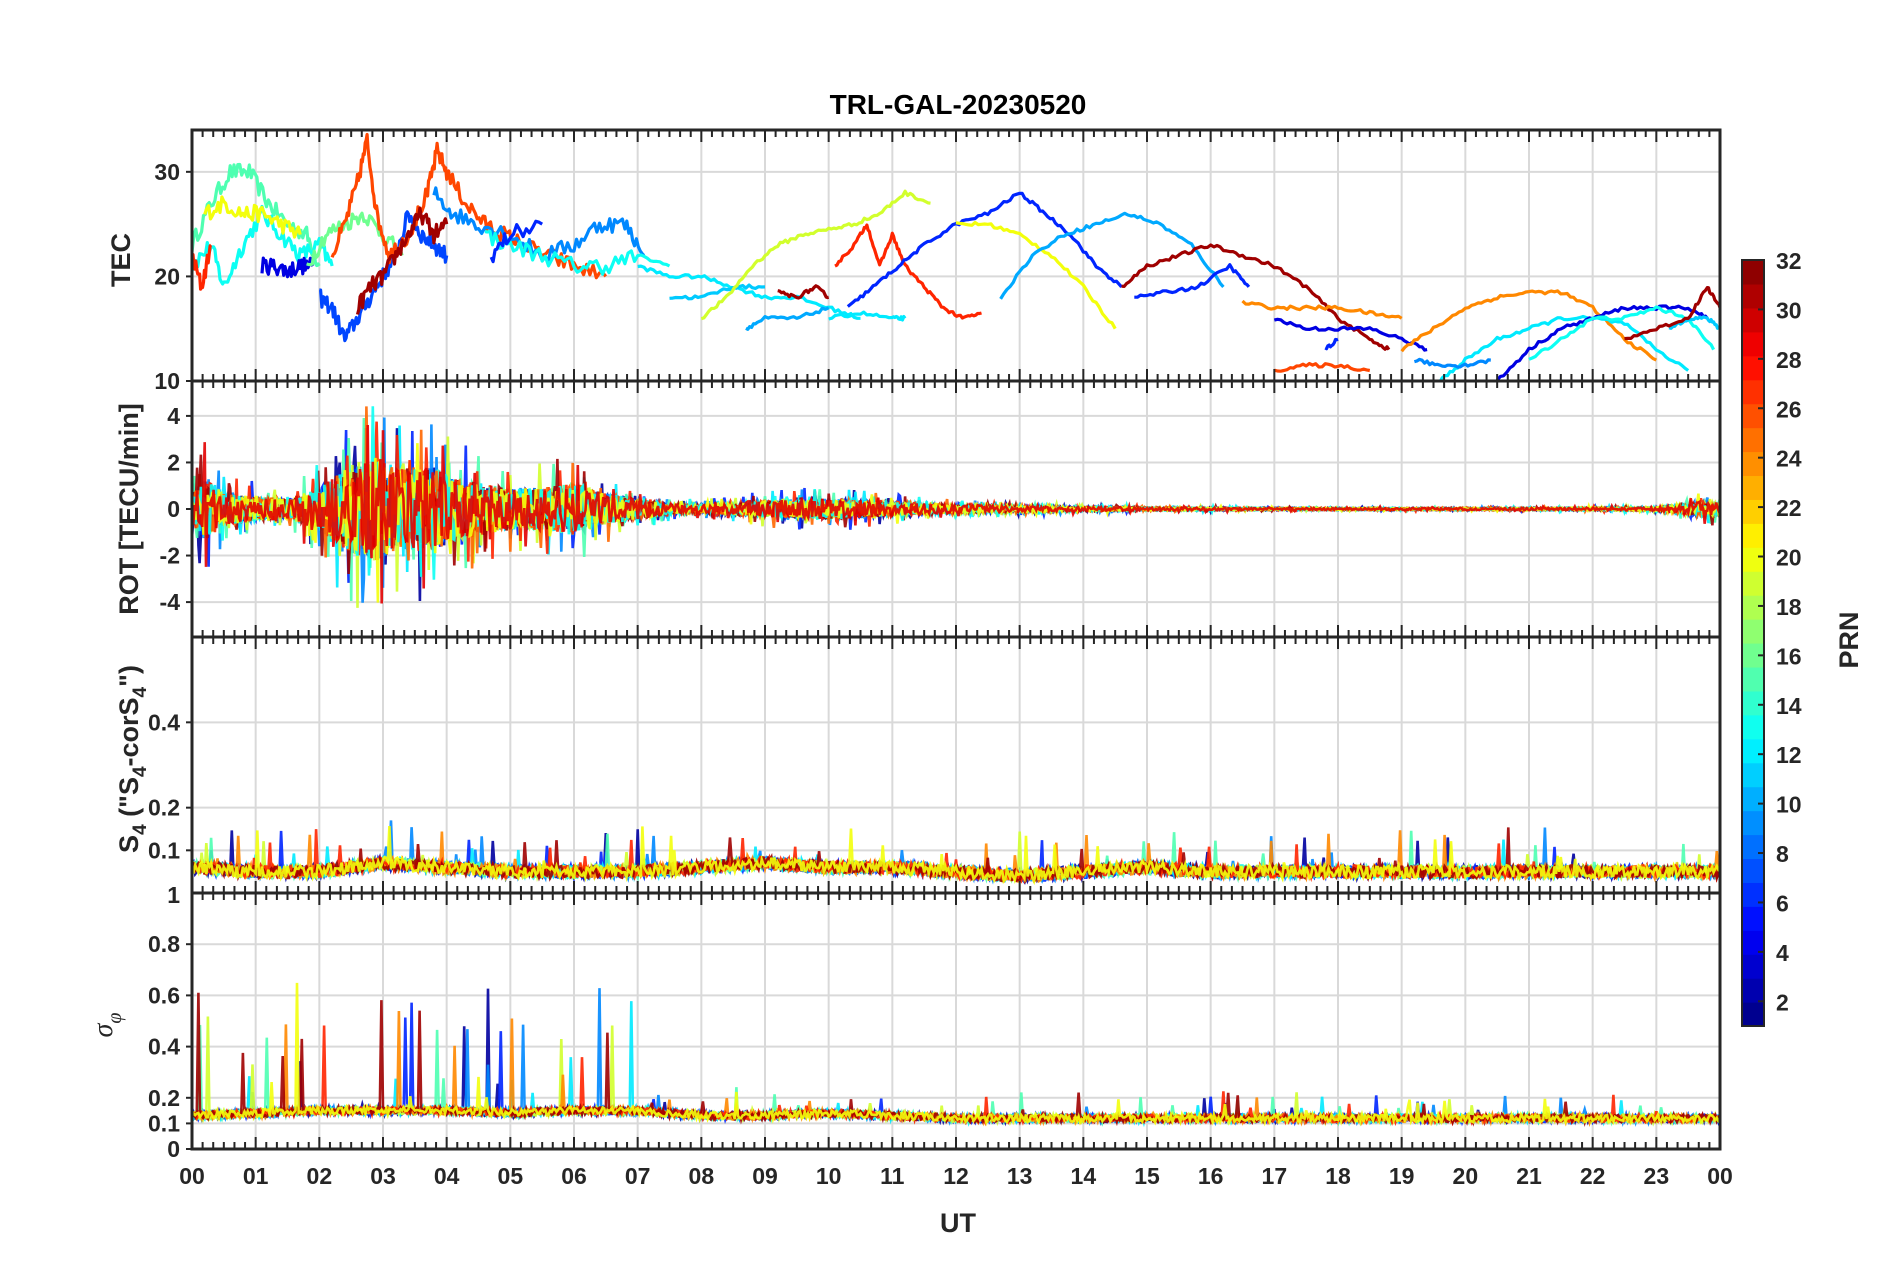 The height and width of the screenshot is (1272, 1902). Describe the element at coordinates (1782, 854) in the screenshot. I see `colorbar-tick-label: 8` at that location.